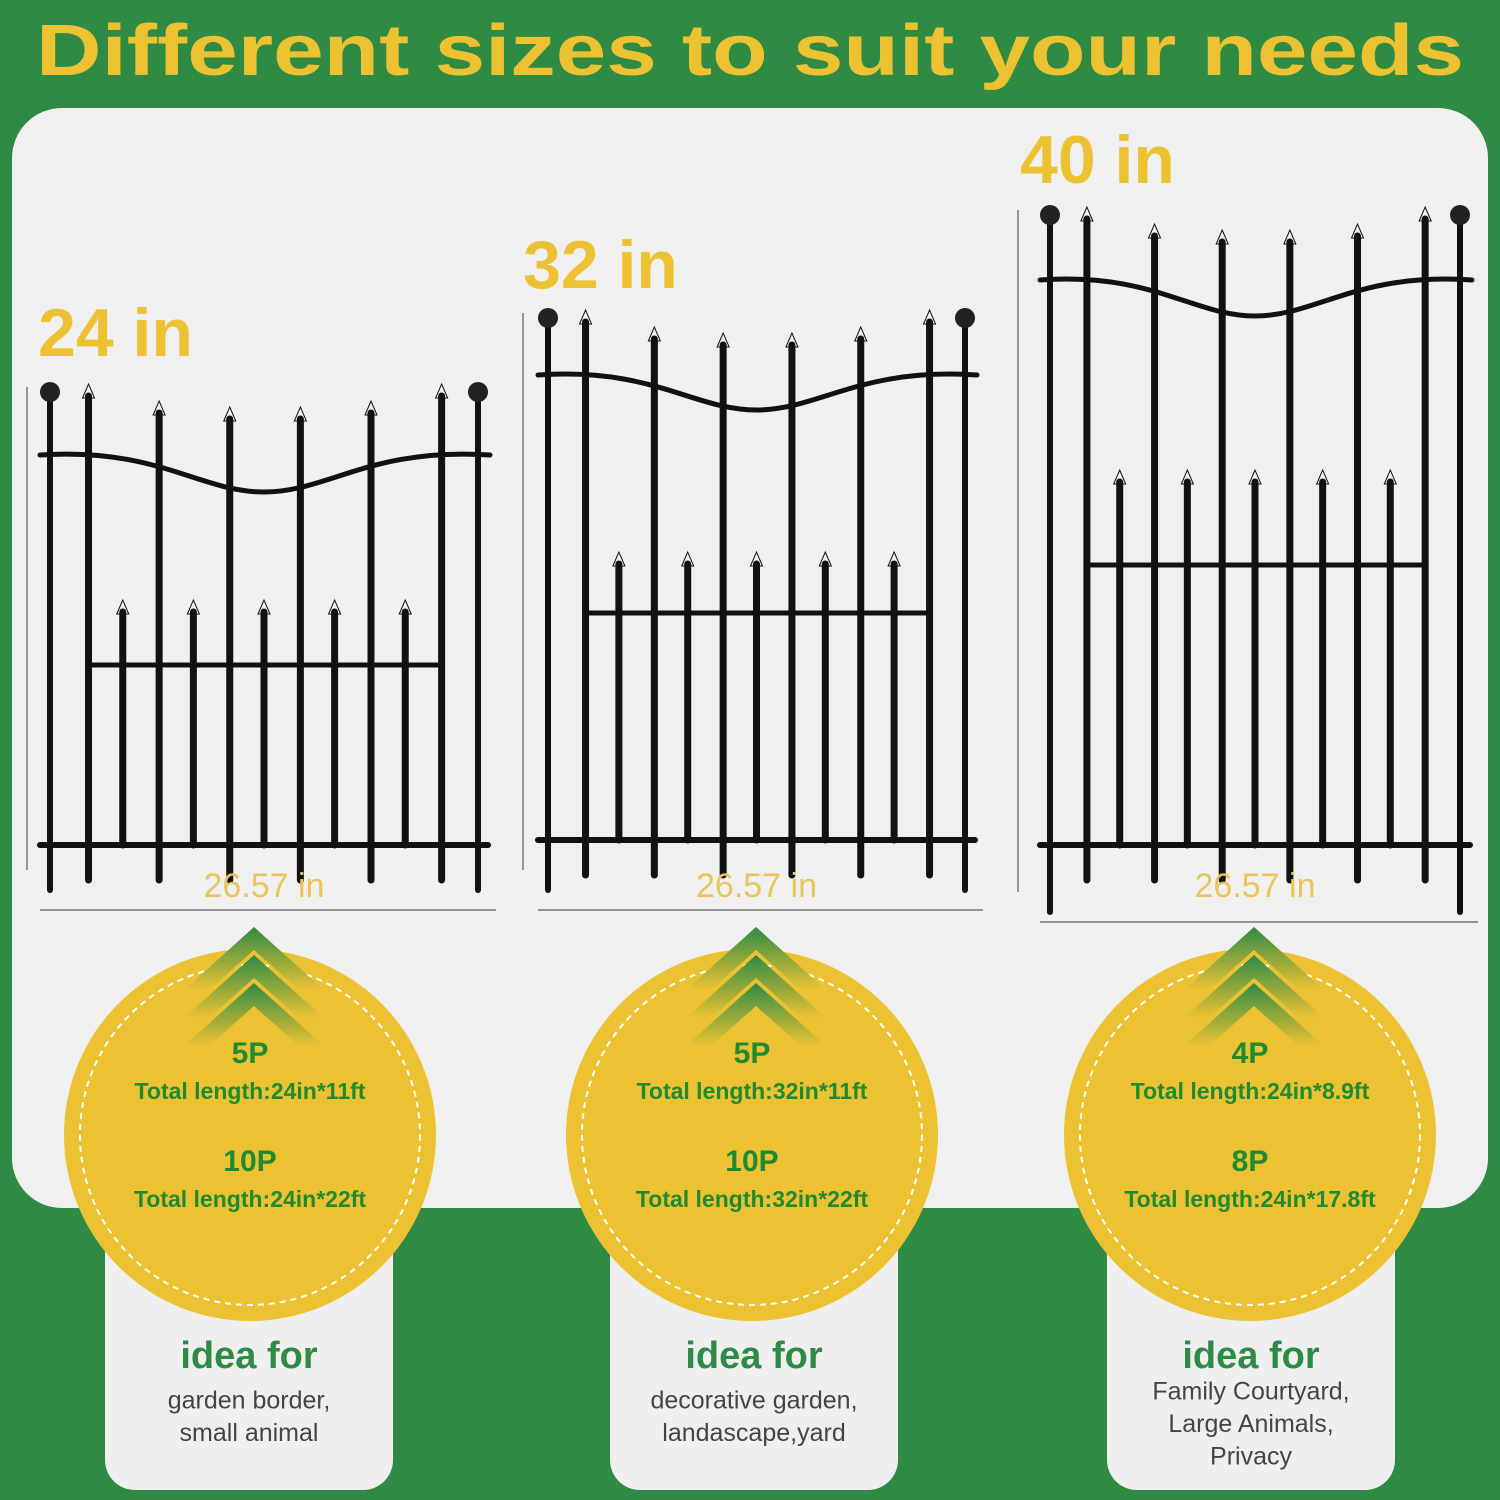 Image resolution: width=1500 pixels, height=1500 pixels. I want to click on idea-line: Large Animals,, so click(1250, 1424).